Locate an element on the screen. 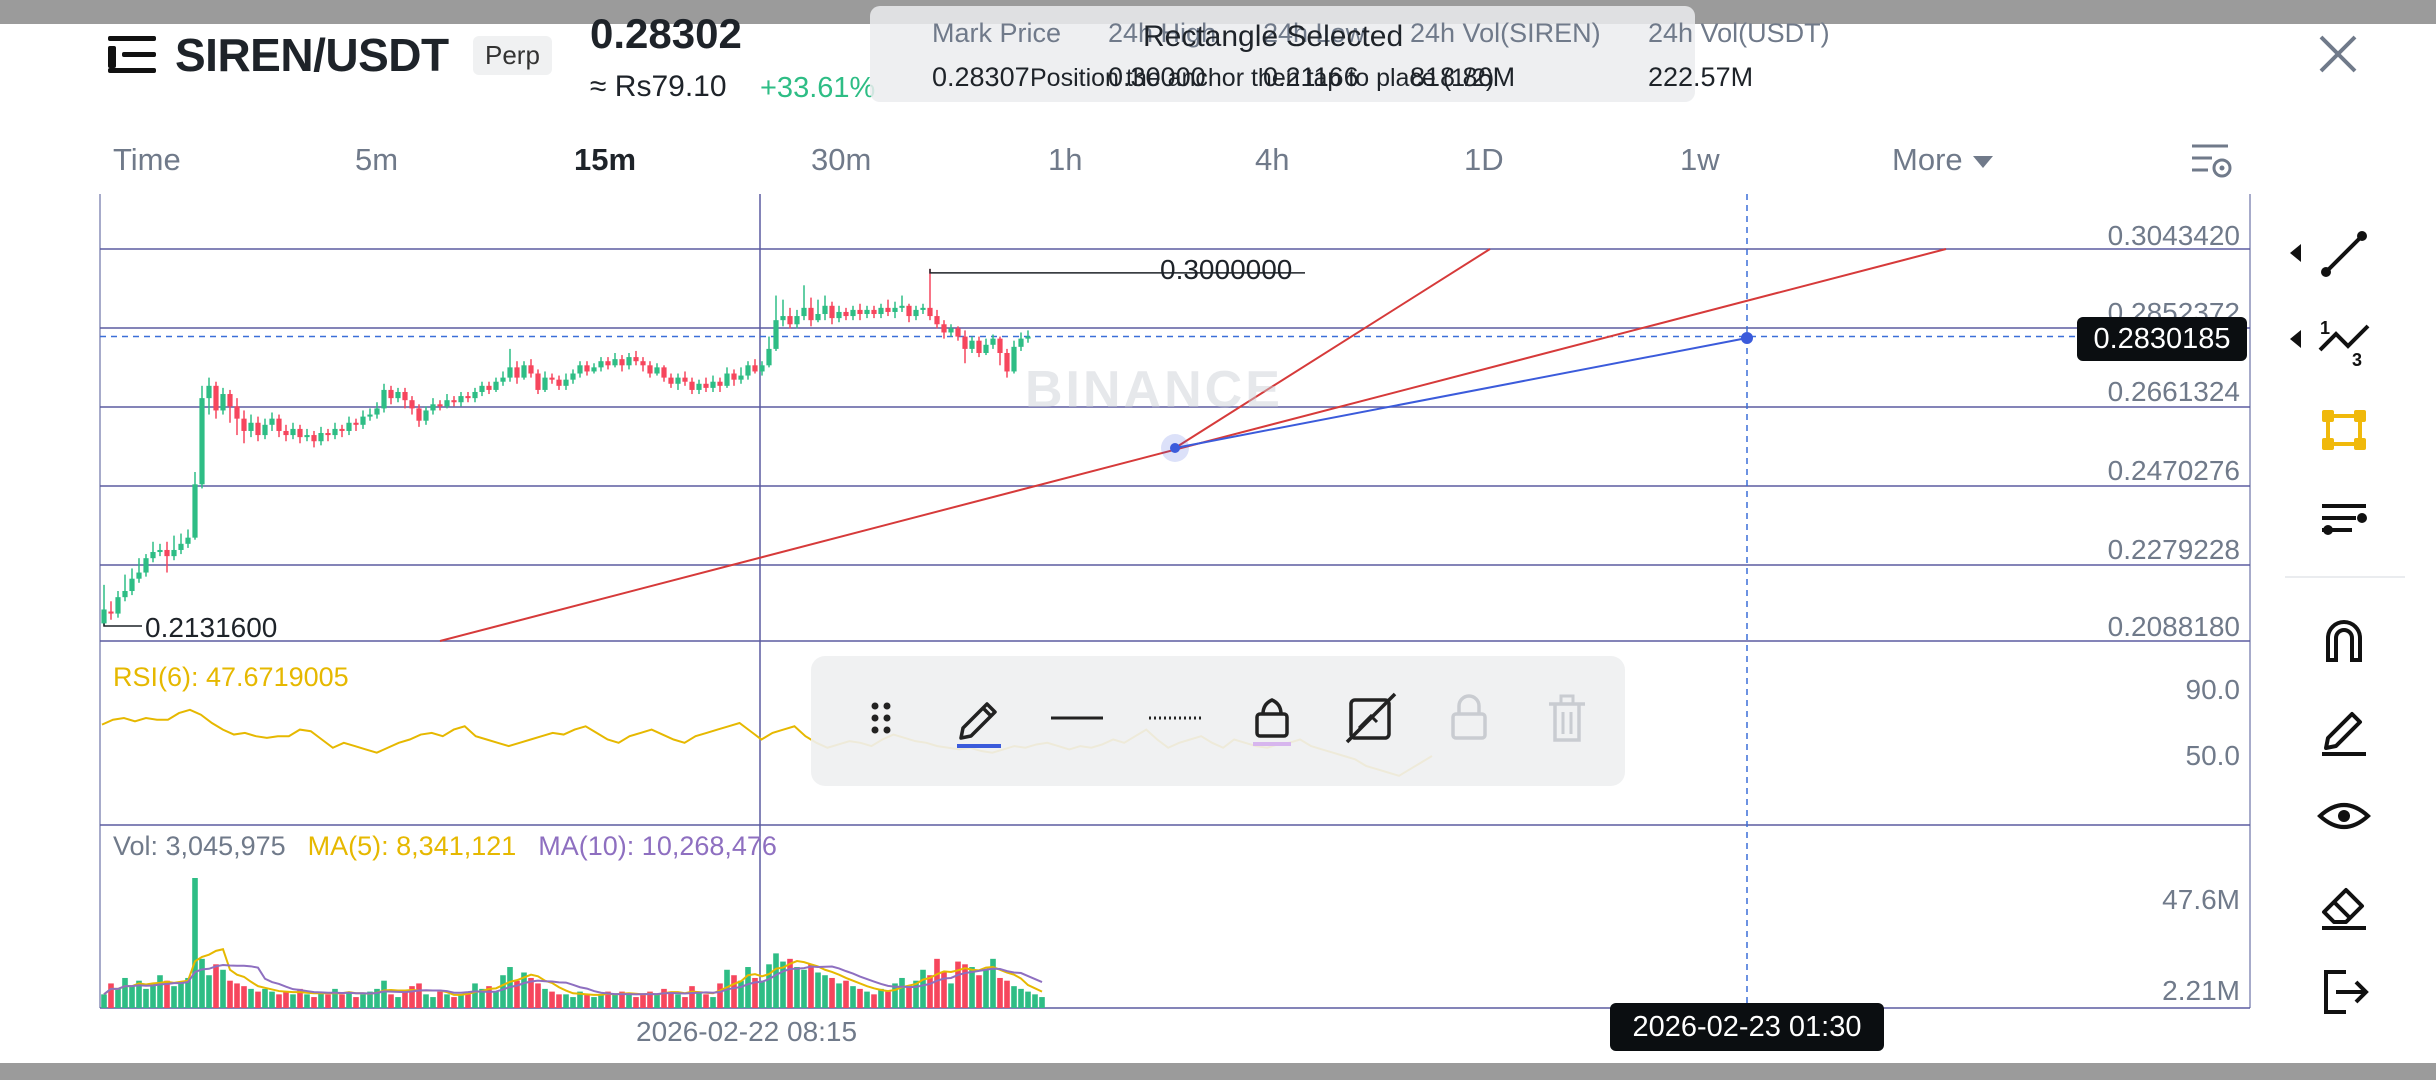 This screenshot has width=2436, height=1080. fib-icon: 1 3 is located at coordinates (2344, 340).